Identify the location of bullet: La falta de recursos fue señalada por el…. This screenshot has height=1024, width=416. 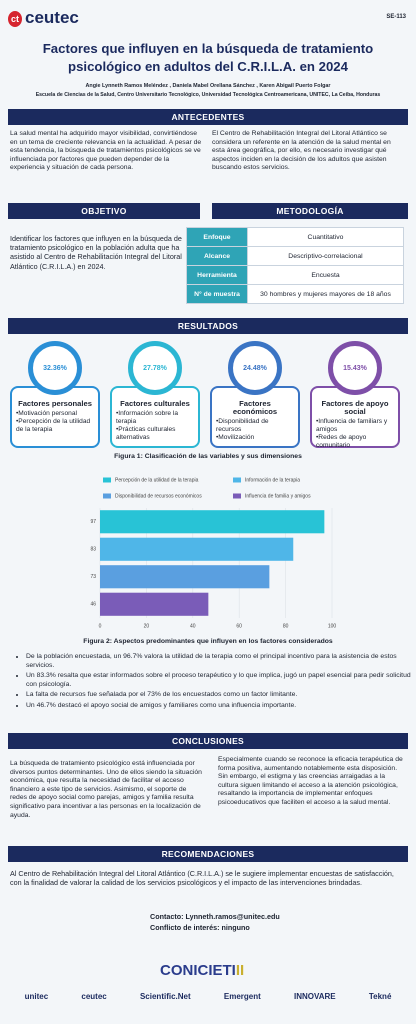
(221, 695).